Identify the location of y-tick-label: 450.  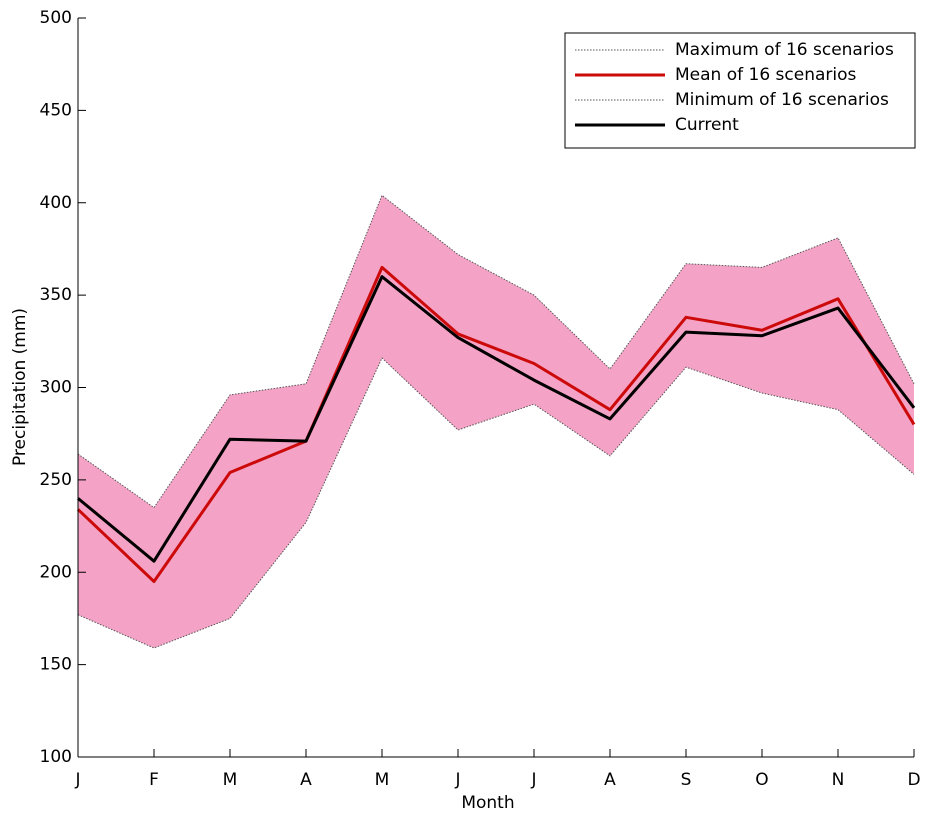
(56, 110).